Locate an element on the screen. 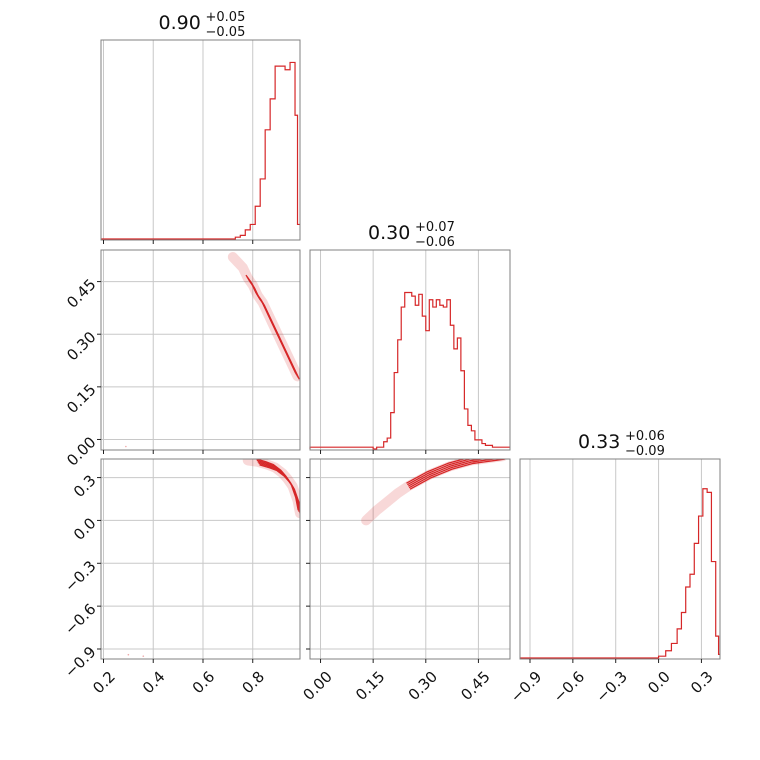 The image size is (760, 760). x-tick-label-1-0: 0.00 is located at coordinates (317, 686).